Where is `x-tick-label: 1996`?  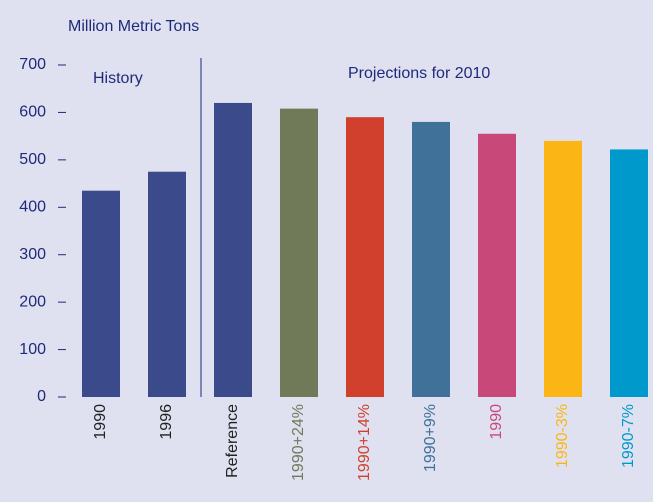
x-tick-label: 1996 is located at coordinates (166, 422).